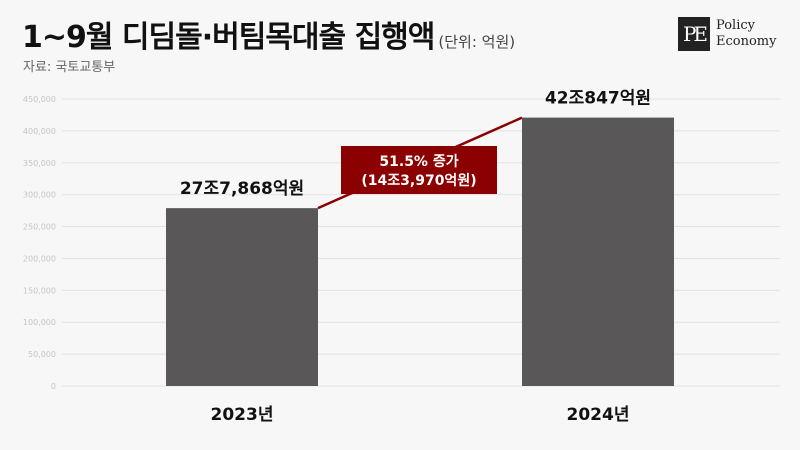  What do you see at coordinates (477, 42) in the screenshot?
I see `unit-label: (단위: 억원)` at bounding box center [477, 42].